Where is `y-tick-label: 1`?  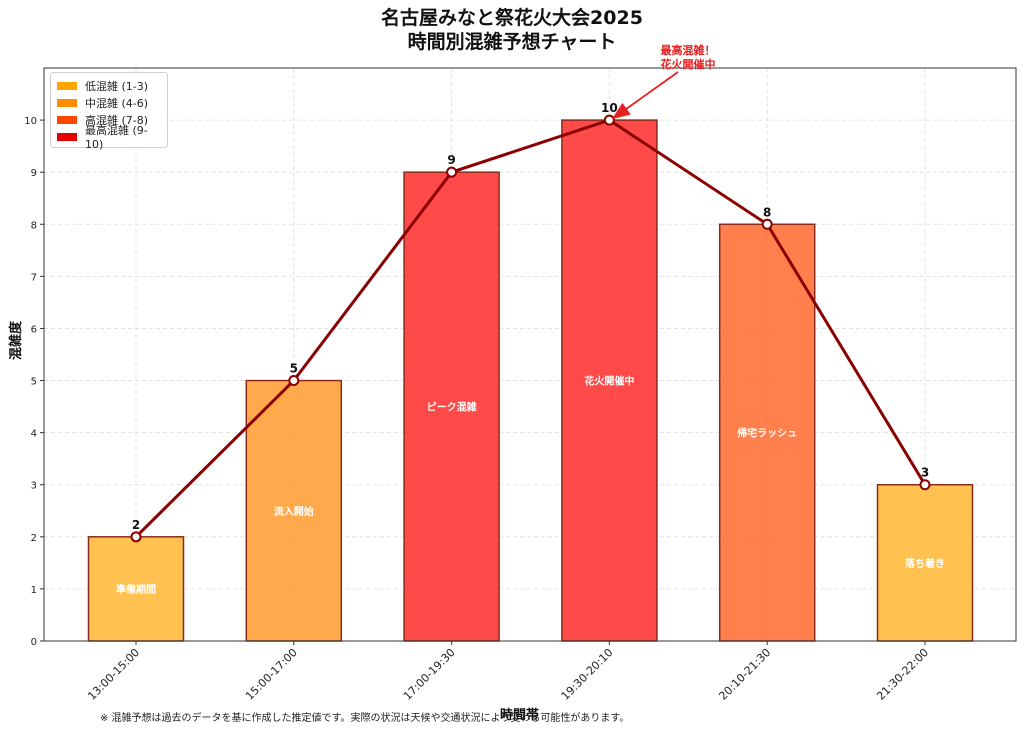 y-tick-label: 1 is located at coordinates (34, 590).